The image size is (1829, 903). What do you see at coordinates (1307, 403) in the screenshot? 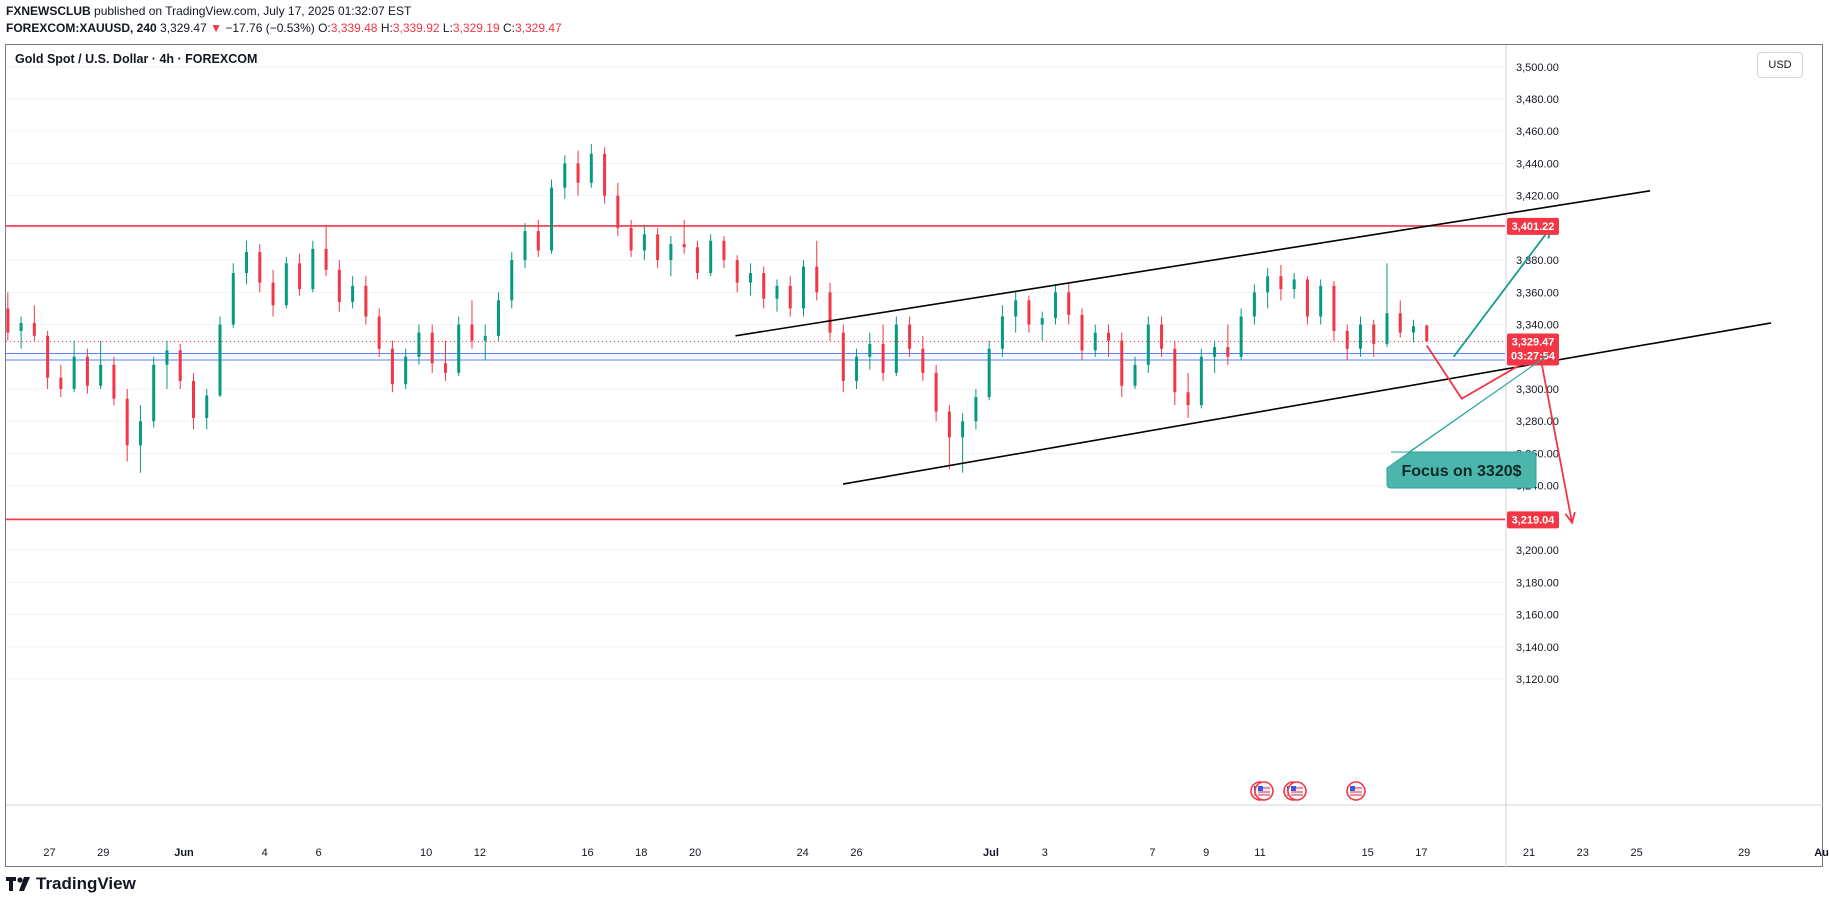
I see `channel-lower-line` at bounding box center [1307, 403].